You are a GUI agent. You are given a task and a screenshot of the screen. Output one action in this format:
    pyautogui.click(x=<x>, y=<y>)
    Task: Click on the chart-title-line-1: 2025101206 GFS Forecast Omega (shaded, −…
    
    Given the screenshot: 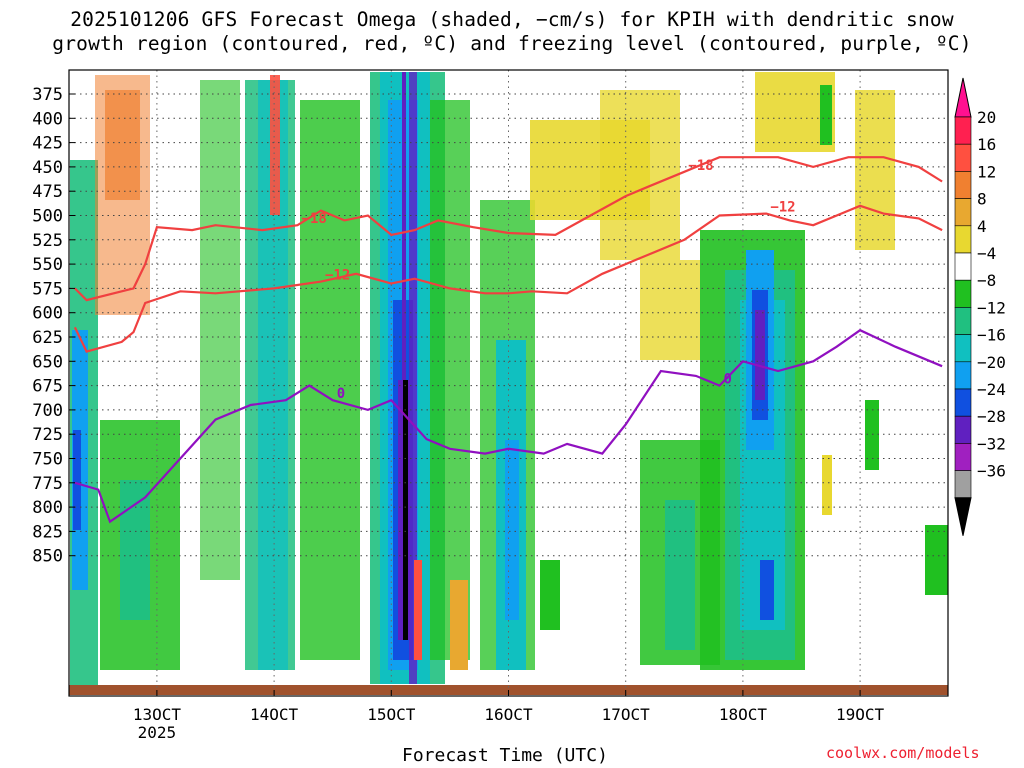 What is the action you would take?
    pyautogui.click(x=512, y=19)
    